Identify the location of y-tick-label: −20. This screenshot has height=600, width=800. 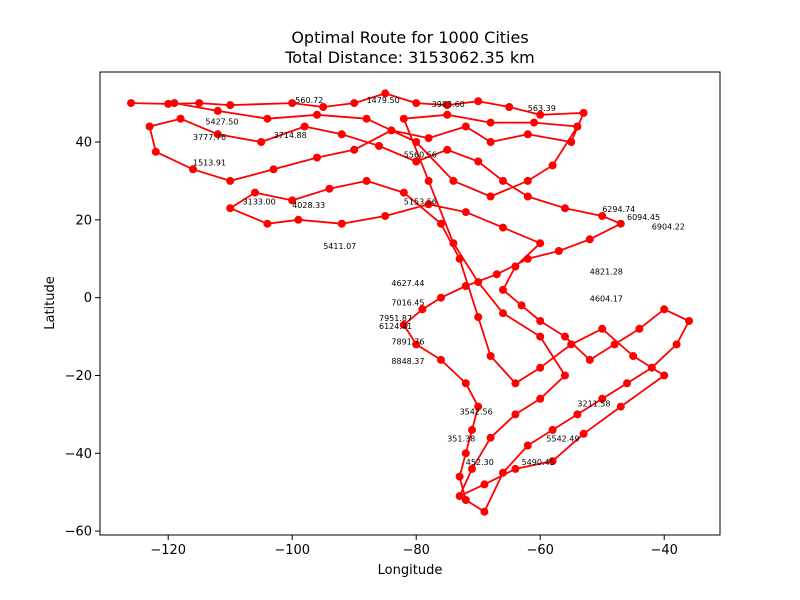
(78, 376).